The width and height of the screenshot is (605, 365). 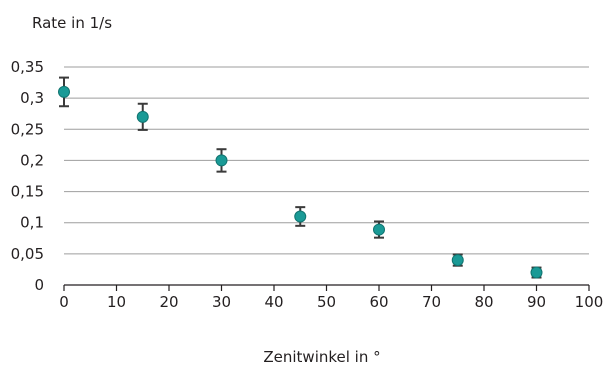 What do you see at coordinates (273, 302) in the screenshot?
I see `x-tick-label: 40` at bounding box center [273, 302].